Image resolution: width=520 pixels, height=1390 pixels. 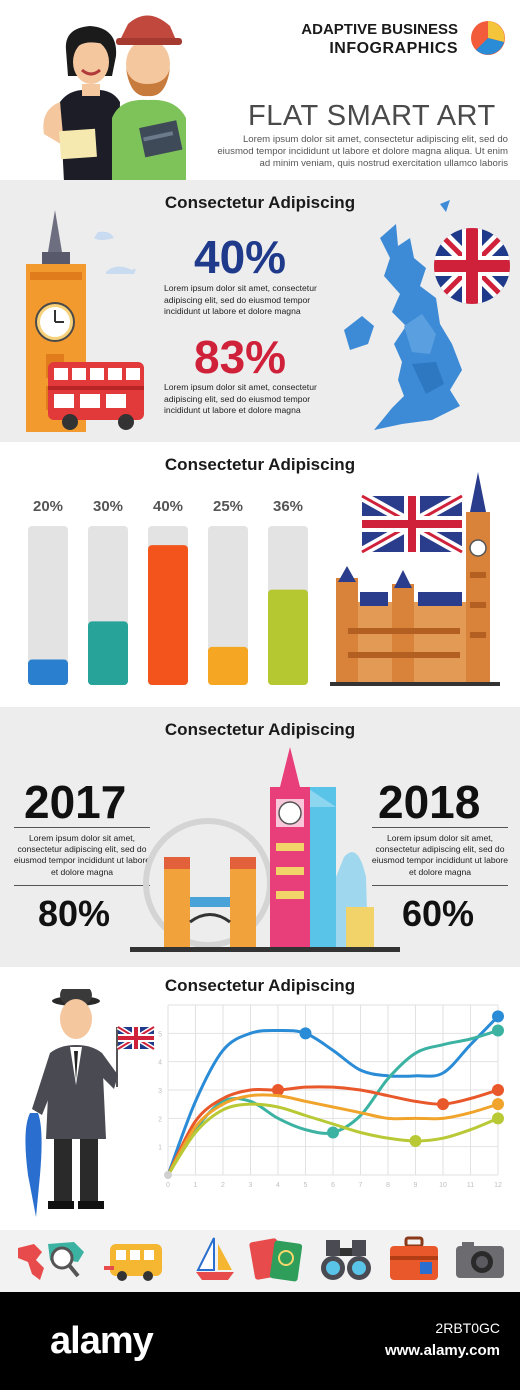 I want to click on left-year-pct: 80%, so click(x=74, y=913).